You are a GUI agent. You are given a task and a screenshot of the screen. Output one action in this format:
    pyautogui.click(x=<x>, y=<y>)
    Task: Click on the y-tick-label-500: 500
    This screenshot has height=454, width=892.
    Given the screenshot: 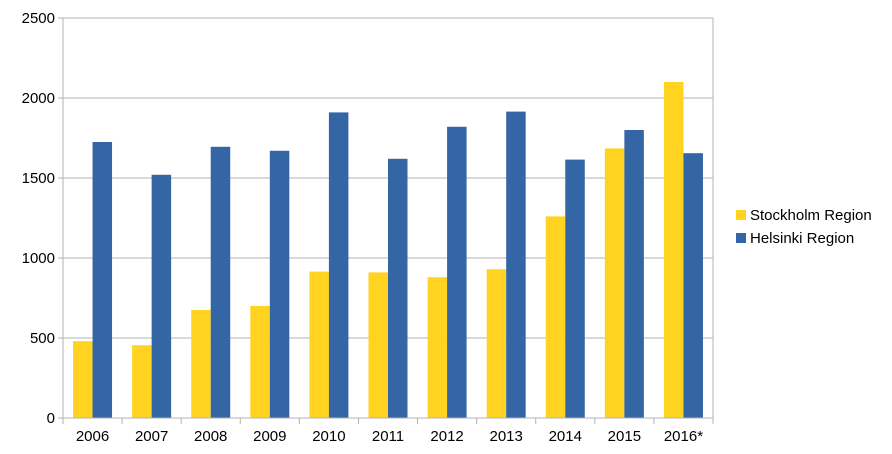 What is the action you would take?
    pyautogui.click(x=42, y=338)
    